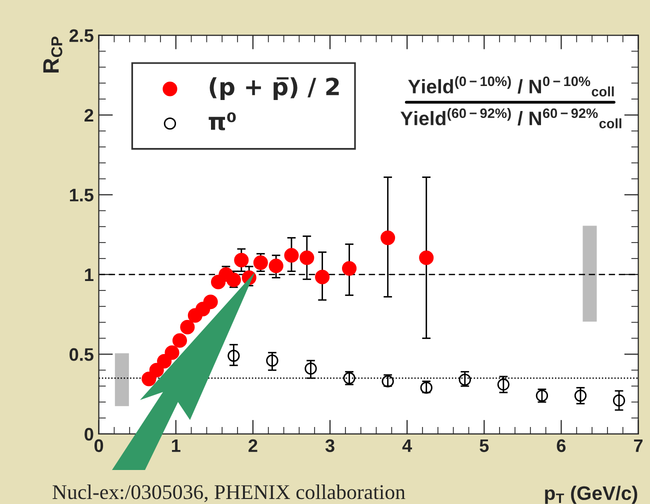 This screenshot has width=650, height=504. What do you see at coordinates (511, 118) in the screenshot?
I see `annotation: Yield$^{(60−92%)}$ / N$^{60−92%}$$_{coll}$` at bounding box center [511, 118].